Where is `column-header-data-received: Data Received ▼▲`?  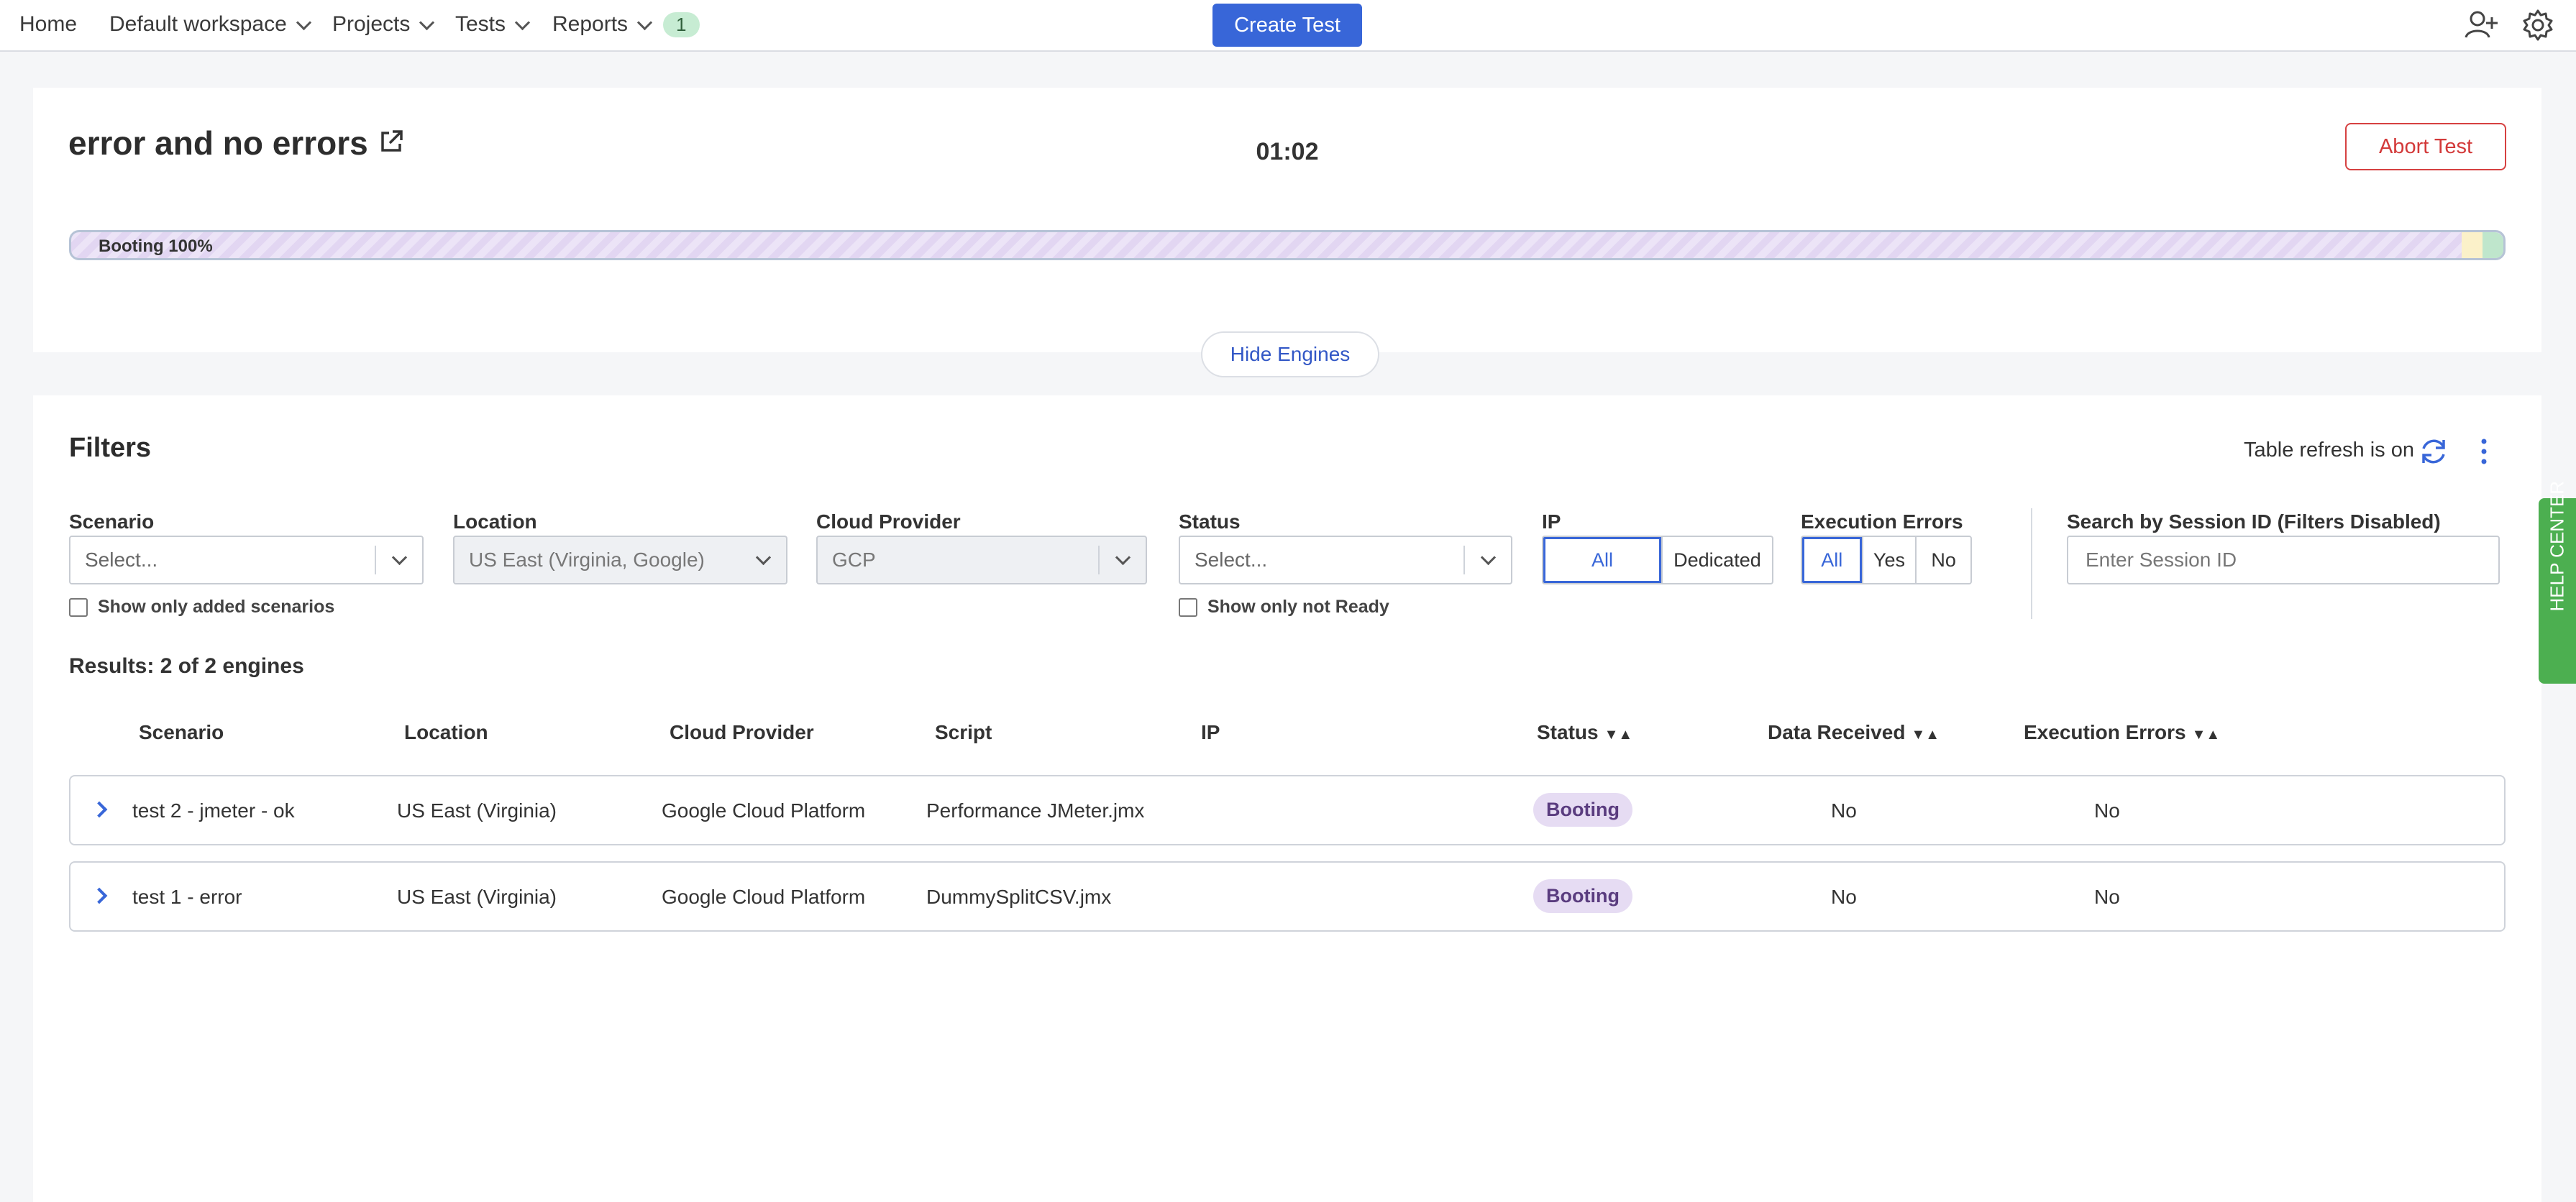
column-header-data-received: Data Received ▼▲ is located at coordinates (1854, 733).